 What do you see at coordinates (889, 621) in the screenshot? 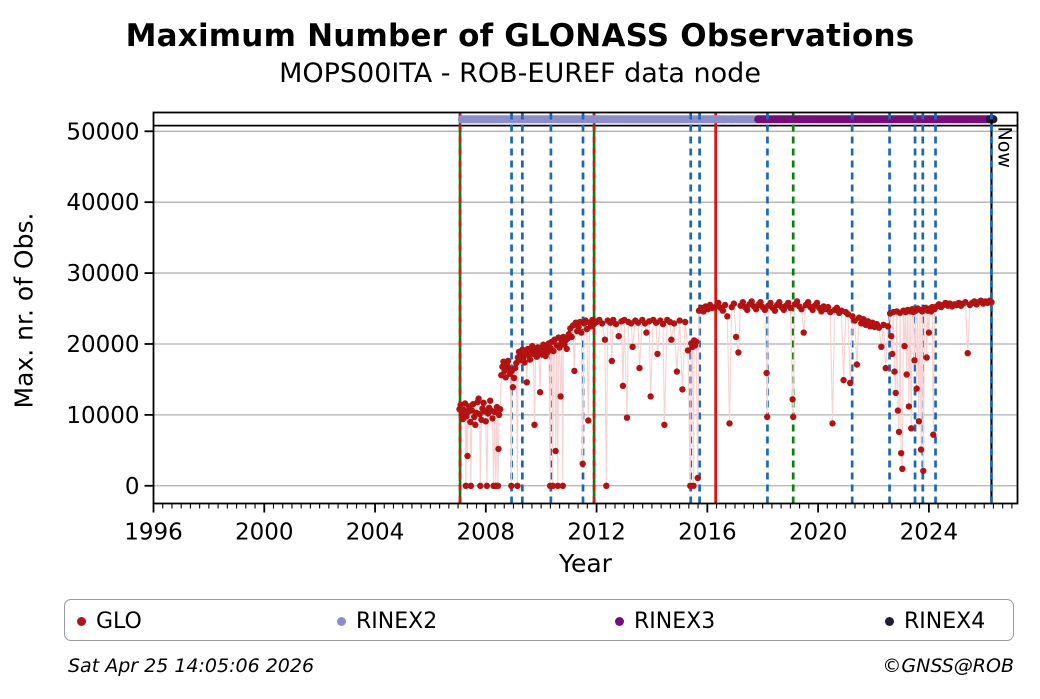
I see `rinex4-marker-icon` at bounding box center [889, 621].